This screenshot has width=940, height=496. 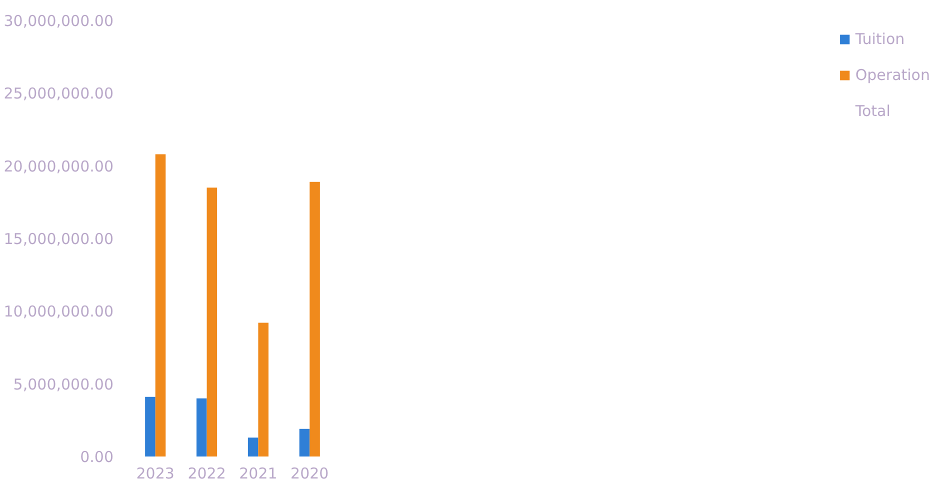 What do you see at coordinates (59, 166) in the screenshot?
I see `y-tick-label: 20,000,000.00` at bounding box center [59, 166].